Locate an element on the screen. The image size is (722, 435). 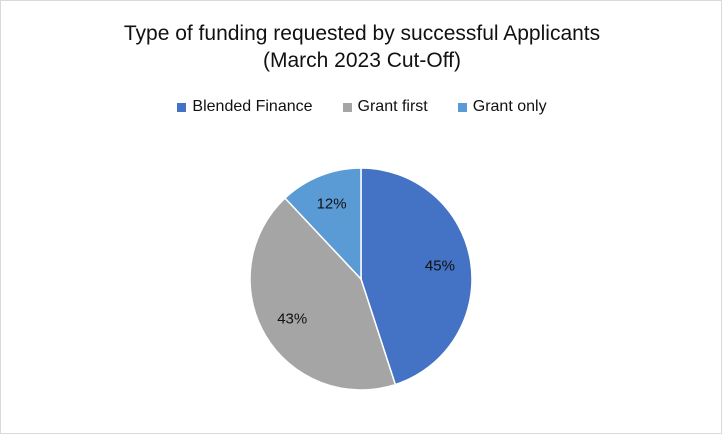
data-label-grant-first: 43% is located at coordinates (292, 319).